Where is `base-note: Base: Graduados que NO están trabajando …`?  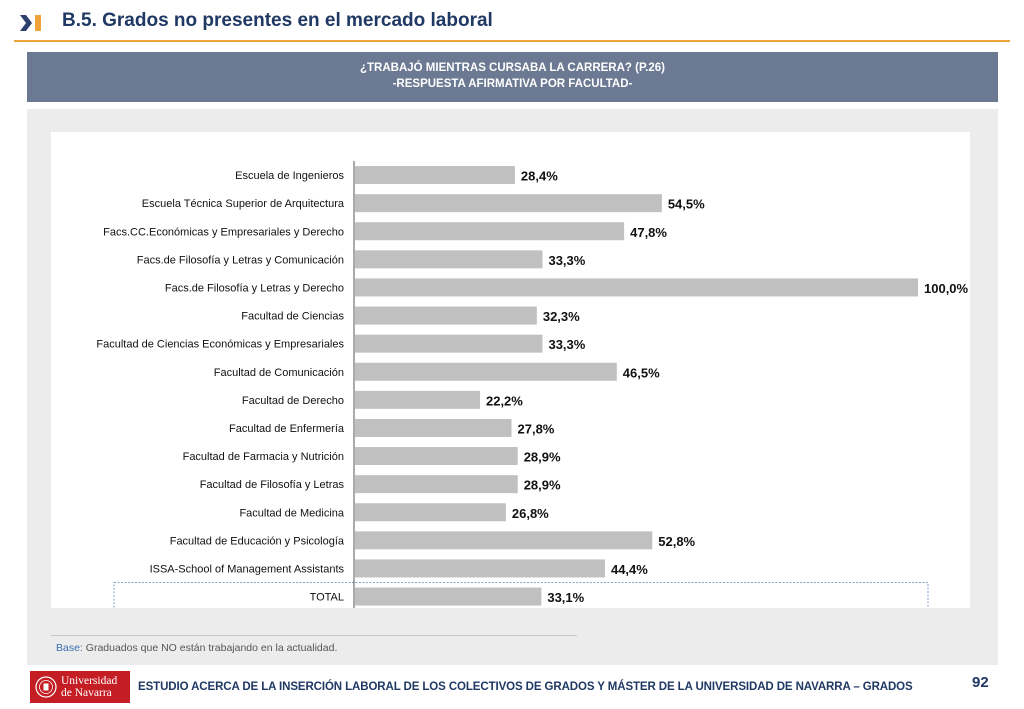
base-note: Base: Graduados que NO están trabajando … is located at coordinates (196, 648).